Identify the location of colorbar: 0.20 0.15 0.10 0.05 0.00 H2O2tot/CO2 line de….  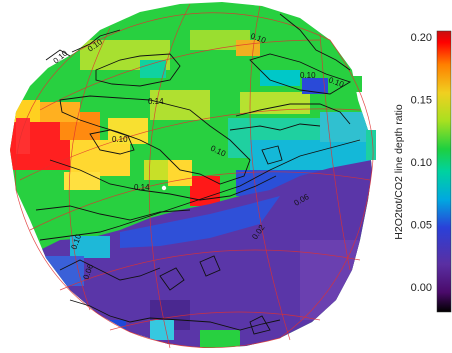
(422, 171).